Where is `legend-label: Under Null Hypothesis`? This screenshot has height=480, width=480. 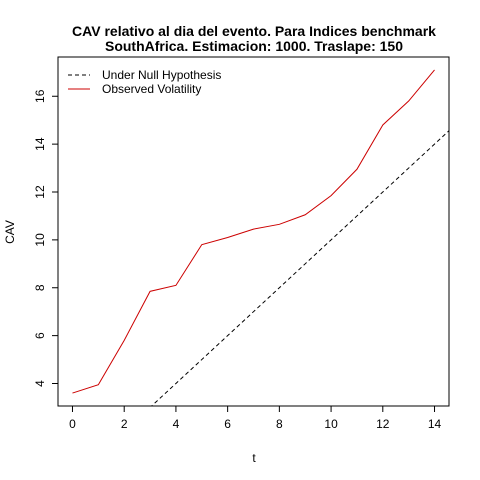
legend-label: Under Null Hypothesis is located at coordinates (161, 75).